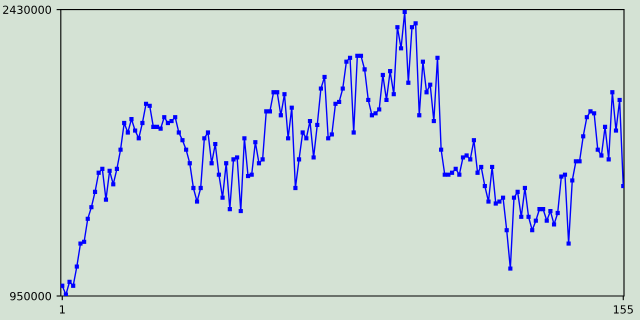  I want to click on y-tick-label: 2430000, so click(27, 10).